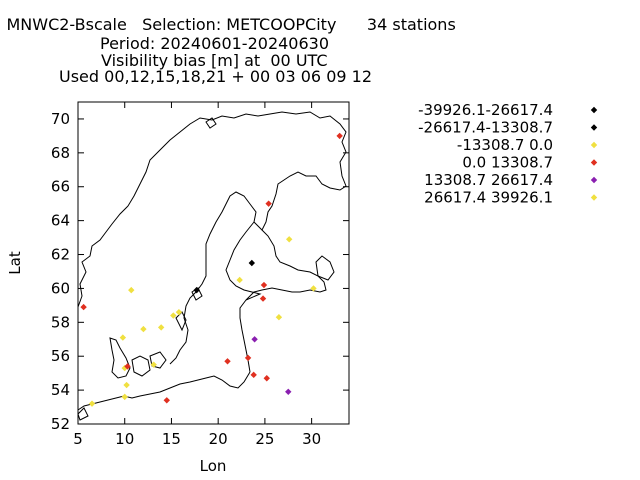  What do you see at coordinates (60, 221) in the screenshot?
I see `y-tick-label: 64` at bounding box center [60, 221].